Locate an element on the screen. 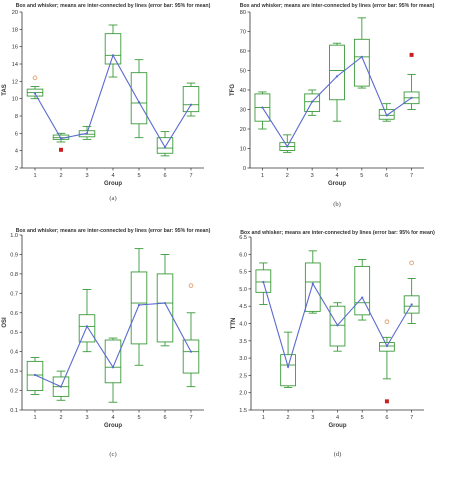 The height and width of the screenshot is (480, 449). y-tick-label: 40 is located at coordinates (243, 91).